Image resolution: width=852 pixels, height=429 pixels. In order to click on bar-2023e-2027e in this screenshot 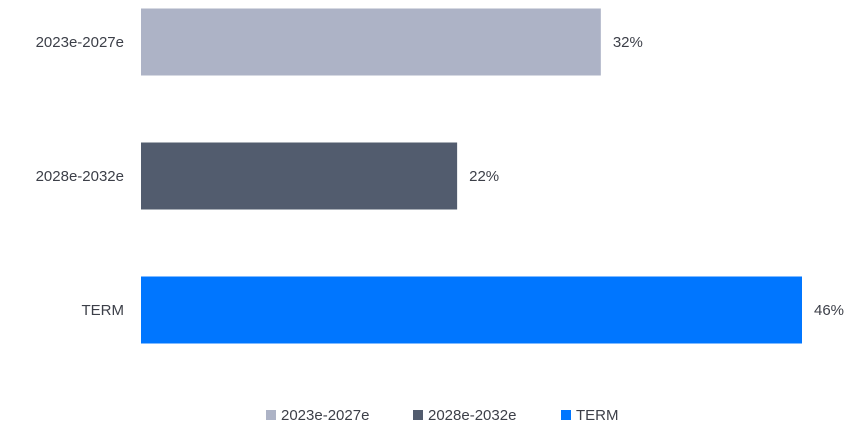, I will do `click(371, 42)`.